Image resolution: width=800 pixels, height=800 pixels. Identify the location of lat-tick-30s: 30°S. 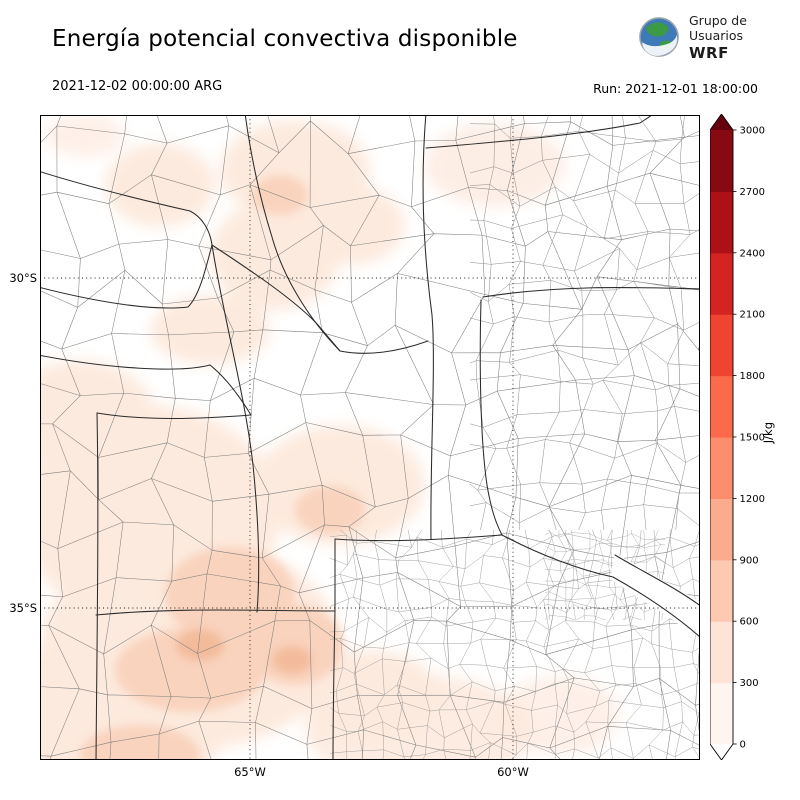
(23, 278).